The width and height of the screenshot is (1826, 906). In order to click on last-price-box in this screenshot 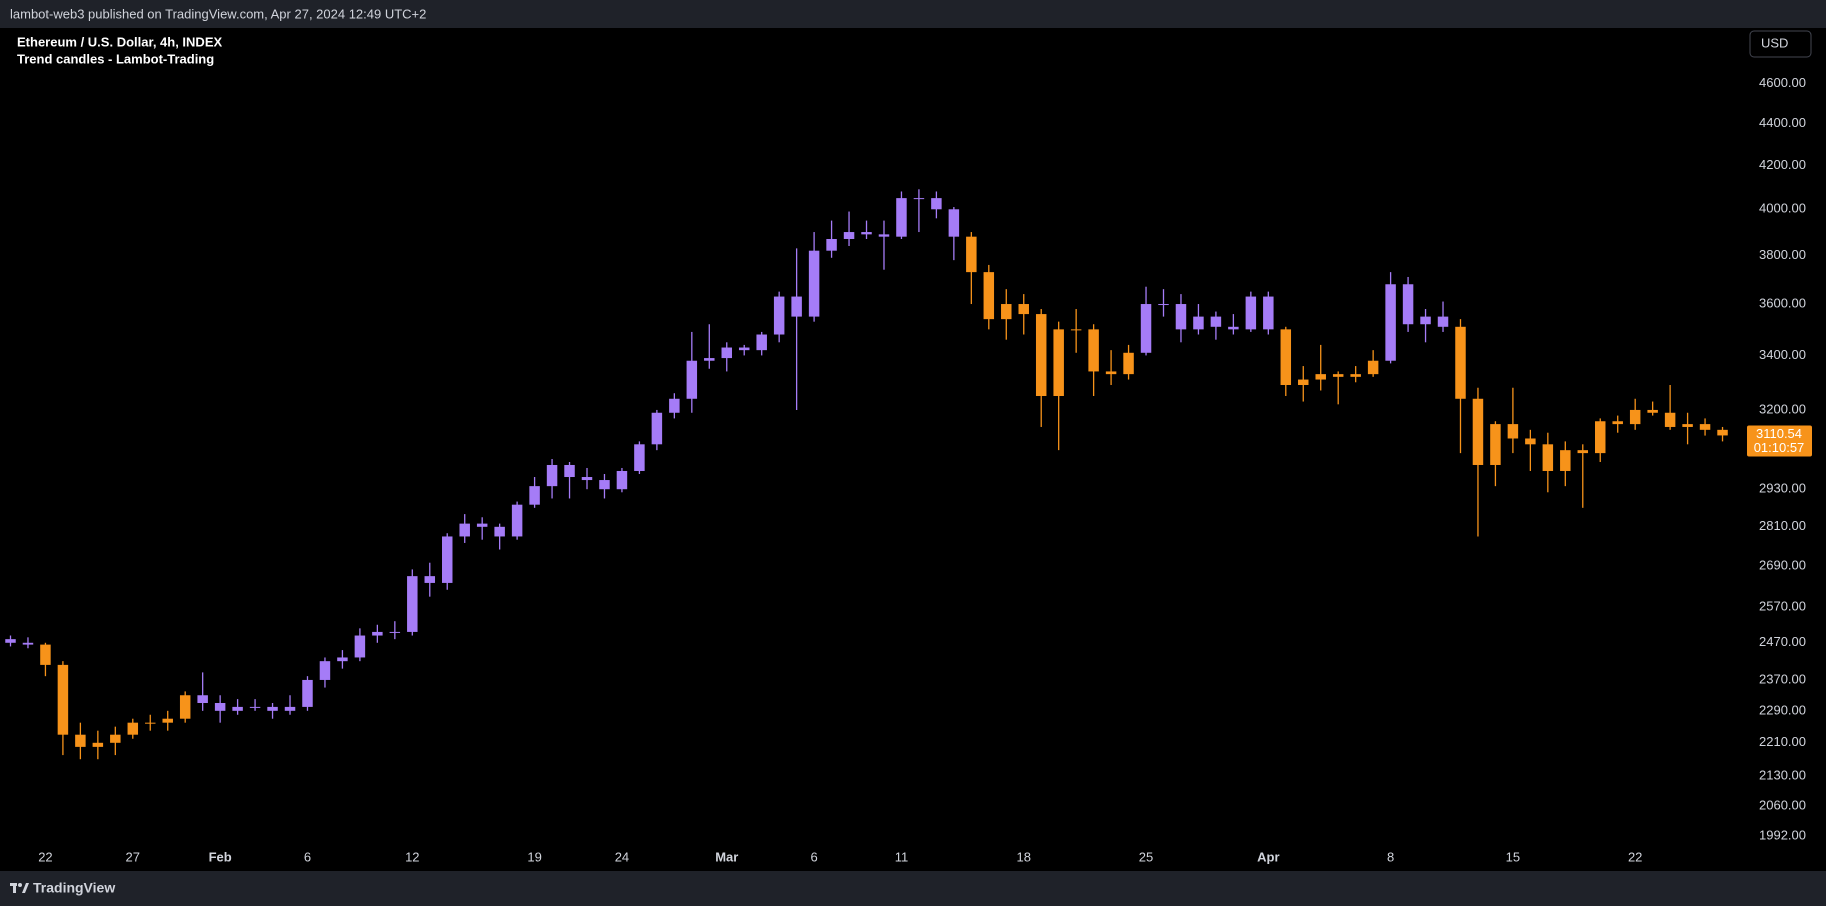, I will do `click(1779, 441)`.